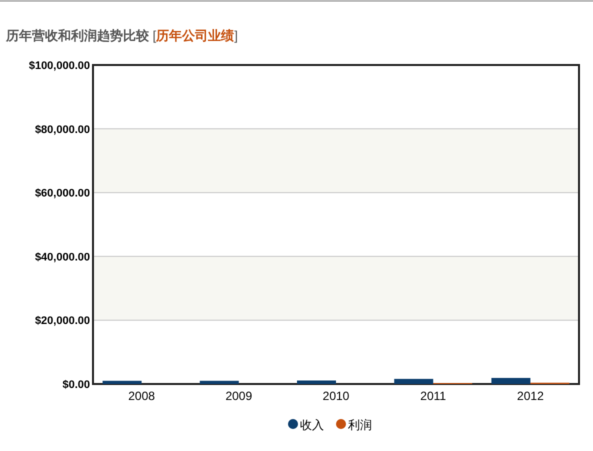 The height and width of the screenshot is (451, 593). I want to click on y-tick-label: $0.00, so click(76, 385).